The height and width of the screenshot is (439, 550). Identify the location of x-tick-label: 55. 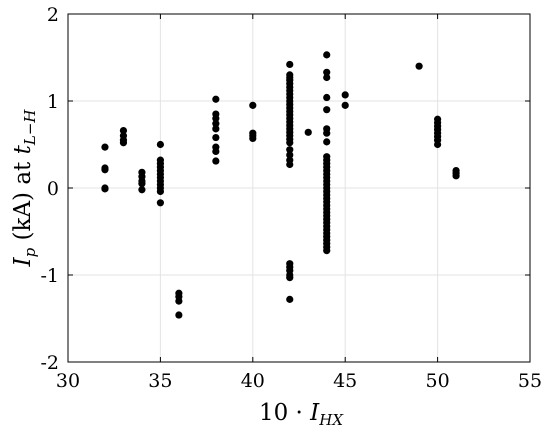
(530, 381).